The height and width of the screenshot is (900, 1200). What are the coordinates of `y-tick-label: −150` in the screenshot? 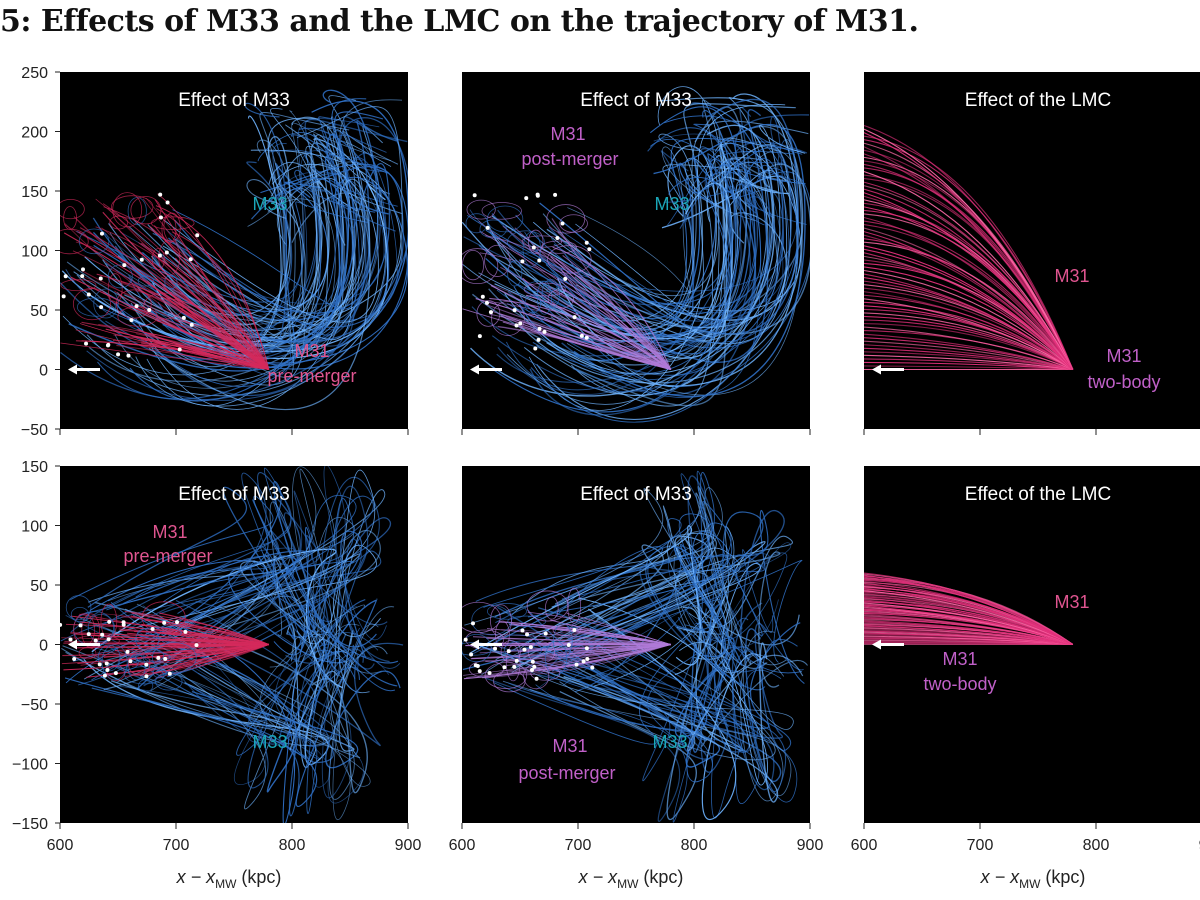 It's located at (30, 824).